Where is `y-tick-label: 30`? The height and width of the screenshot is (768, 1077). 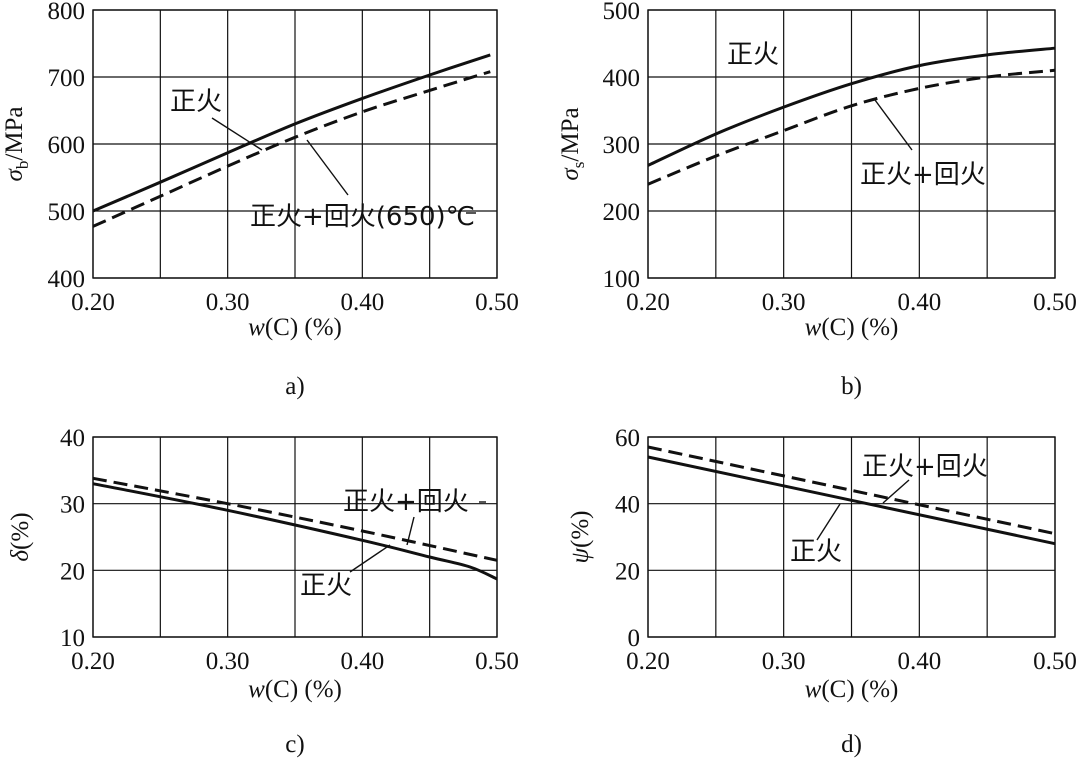
y-tick-label: 30 is located at coordinates (72, 505).